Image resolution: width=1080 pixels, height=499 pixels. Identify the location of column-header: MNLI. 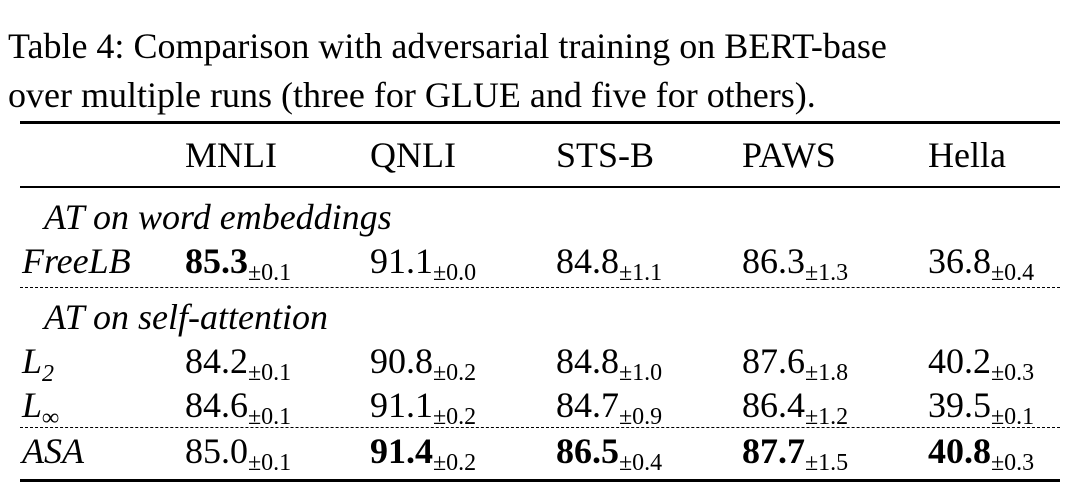
(231, 155).